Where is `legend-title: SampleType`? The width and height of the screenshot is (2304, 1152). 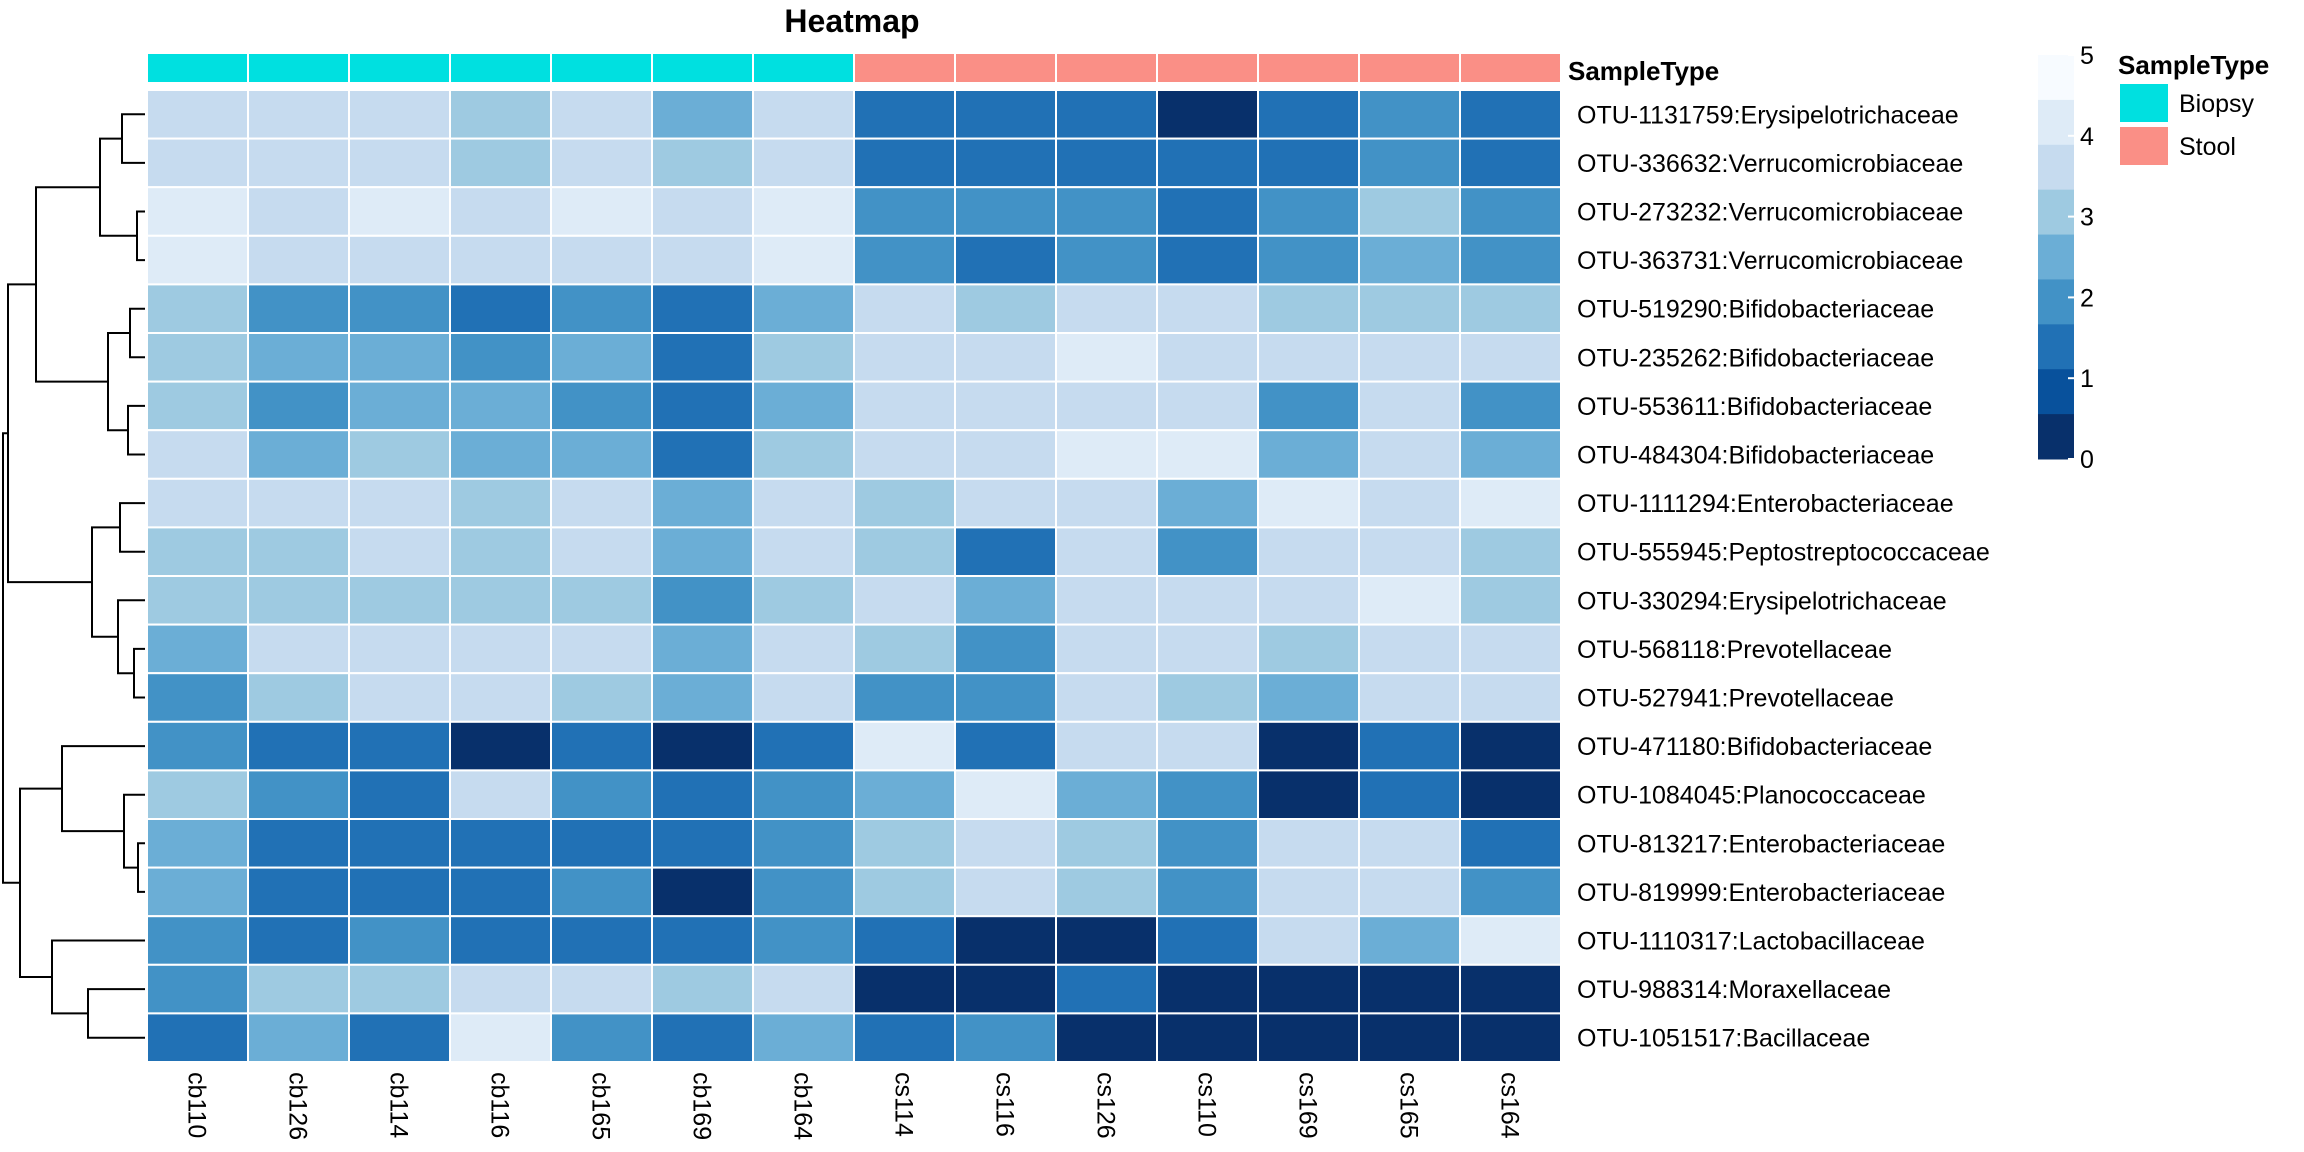
legend-title: SampleType is located at coordinates (2193, 65).